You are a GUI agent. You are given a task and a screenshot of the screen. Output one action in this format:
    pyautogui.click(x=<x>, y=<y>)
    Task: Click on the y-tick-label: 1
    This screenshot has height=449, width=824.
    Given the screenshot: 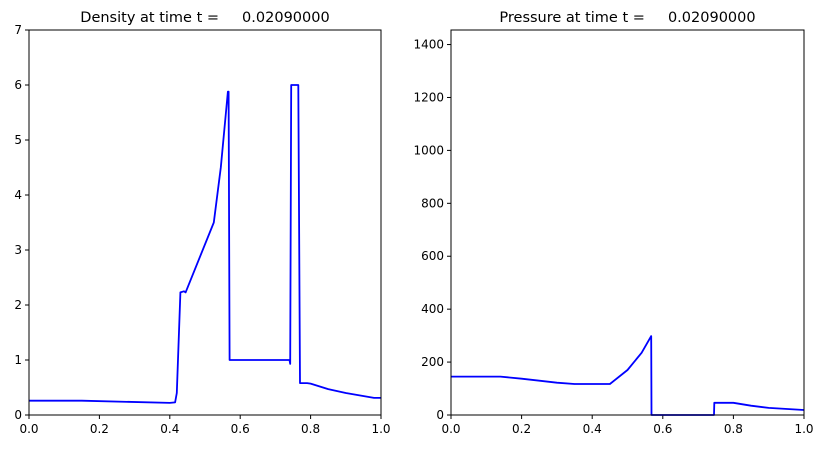 What is the action you would take?
    pyautogui.click(x=18, y=360)
    